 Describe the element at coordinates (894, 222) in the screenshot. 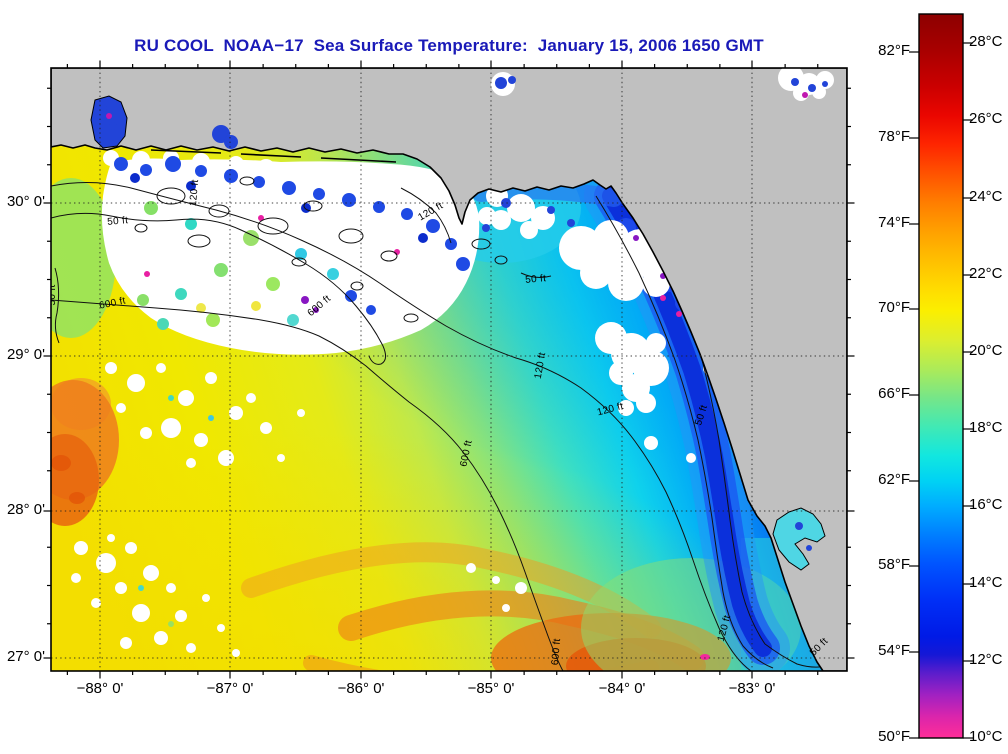

I see `colorbar-fahrenheit-label: 74°F` at that location.